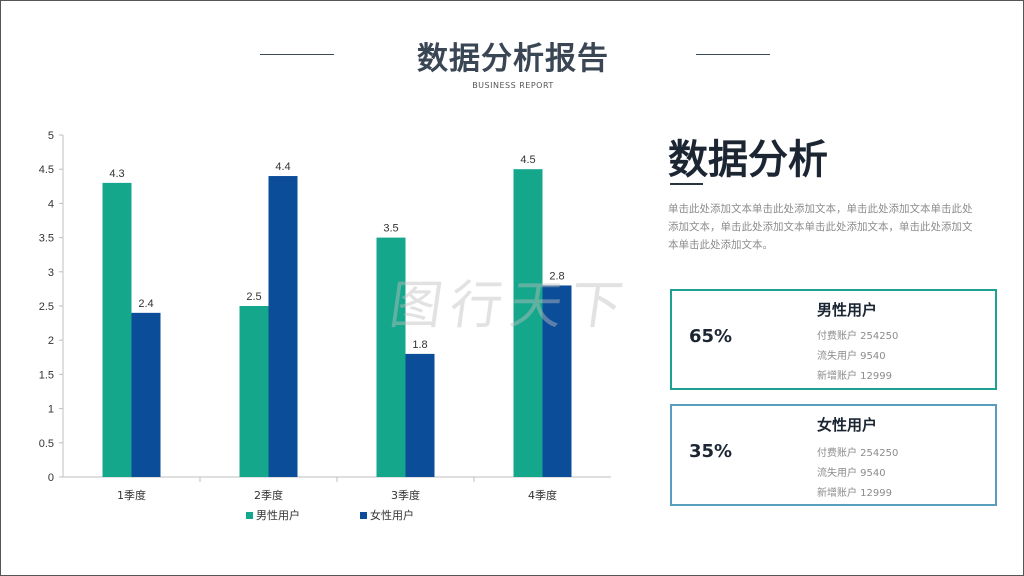 The image size is (1024, 576). I want to click on x-tick-label: 3季度, so click(405, 495).